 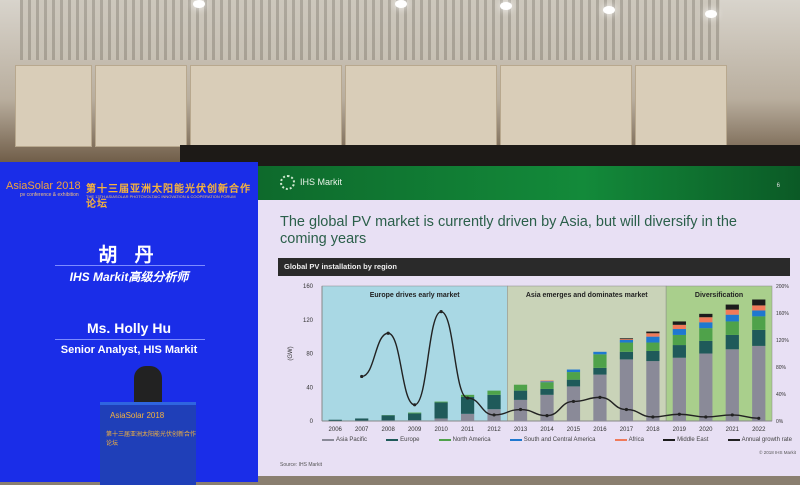 What do you see at coordinates (336, 430) in the screenshot?
I see `x-tick-label: 2006` at bounding box center [336, 430].